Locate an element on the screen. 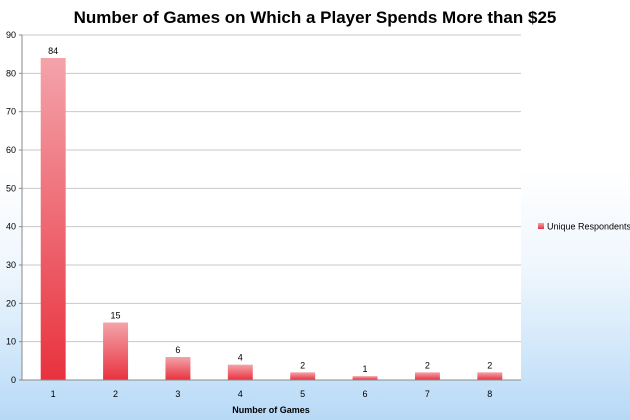  x-tick-label: 1 is located at coordinates (53, 394).